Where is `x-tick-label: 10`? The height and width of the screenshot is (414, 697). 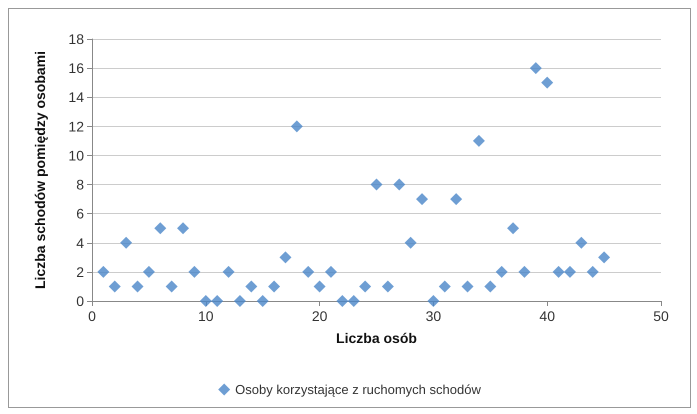
x-tick-label: 10 is located at coordinates (206, 316).